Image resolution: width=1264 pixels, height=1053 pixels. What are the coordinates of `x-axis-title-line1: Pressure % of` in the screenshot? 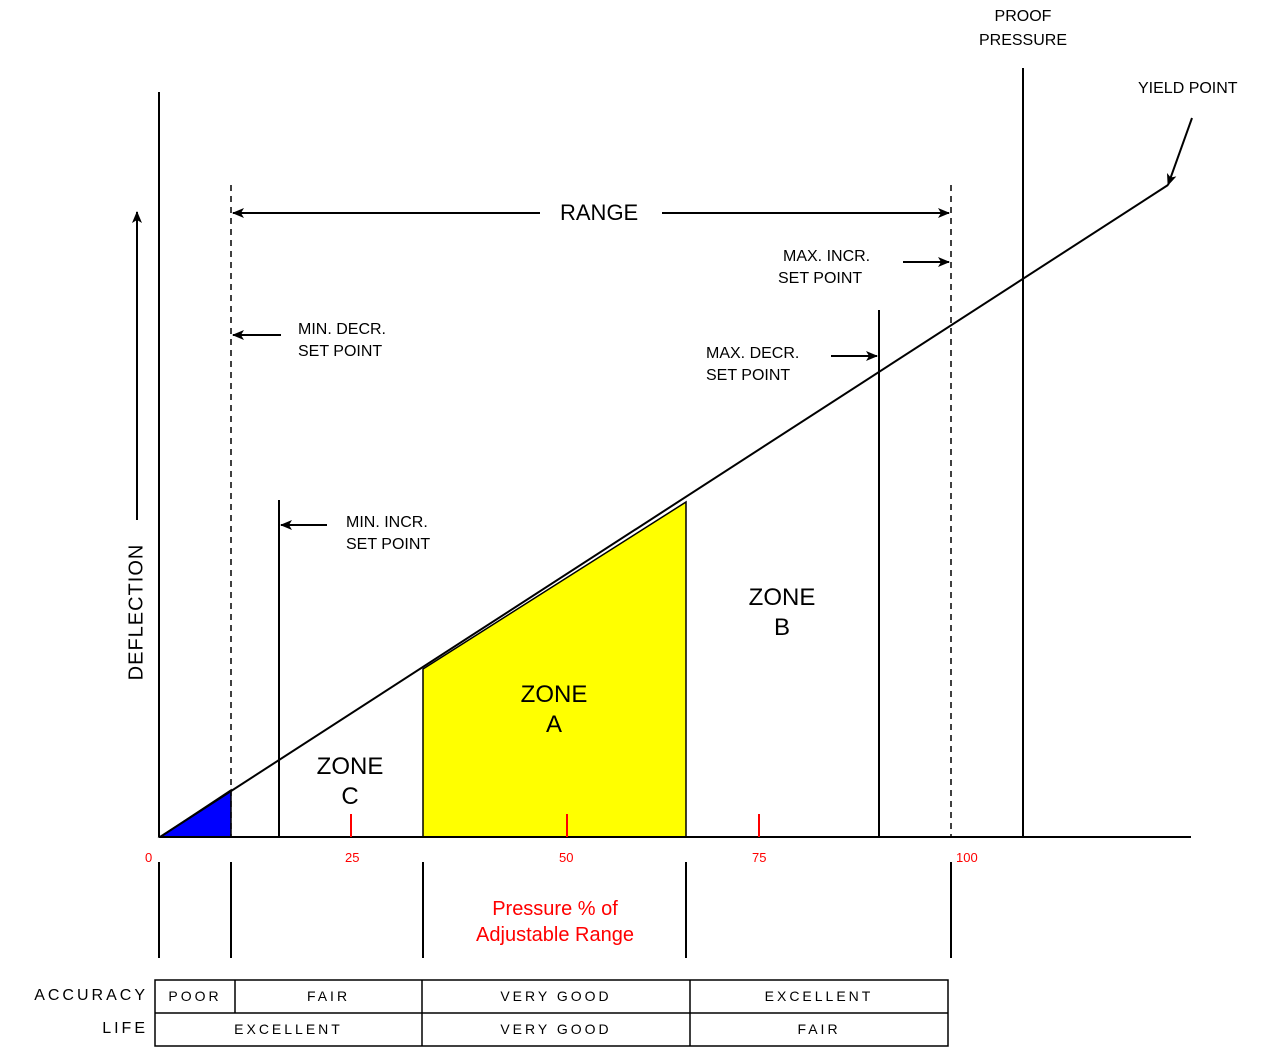 It's located at (555, 909).